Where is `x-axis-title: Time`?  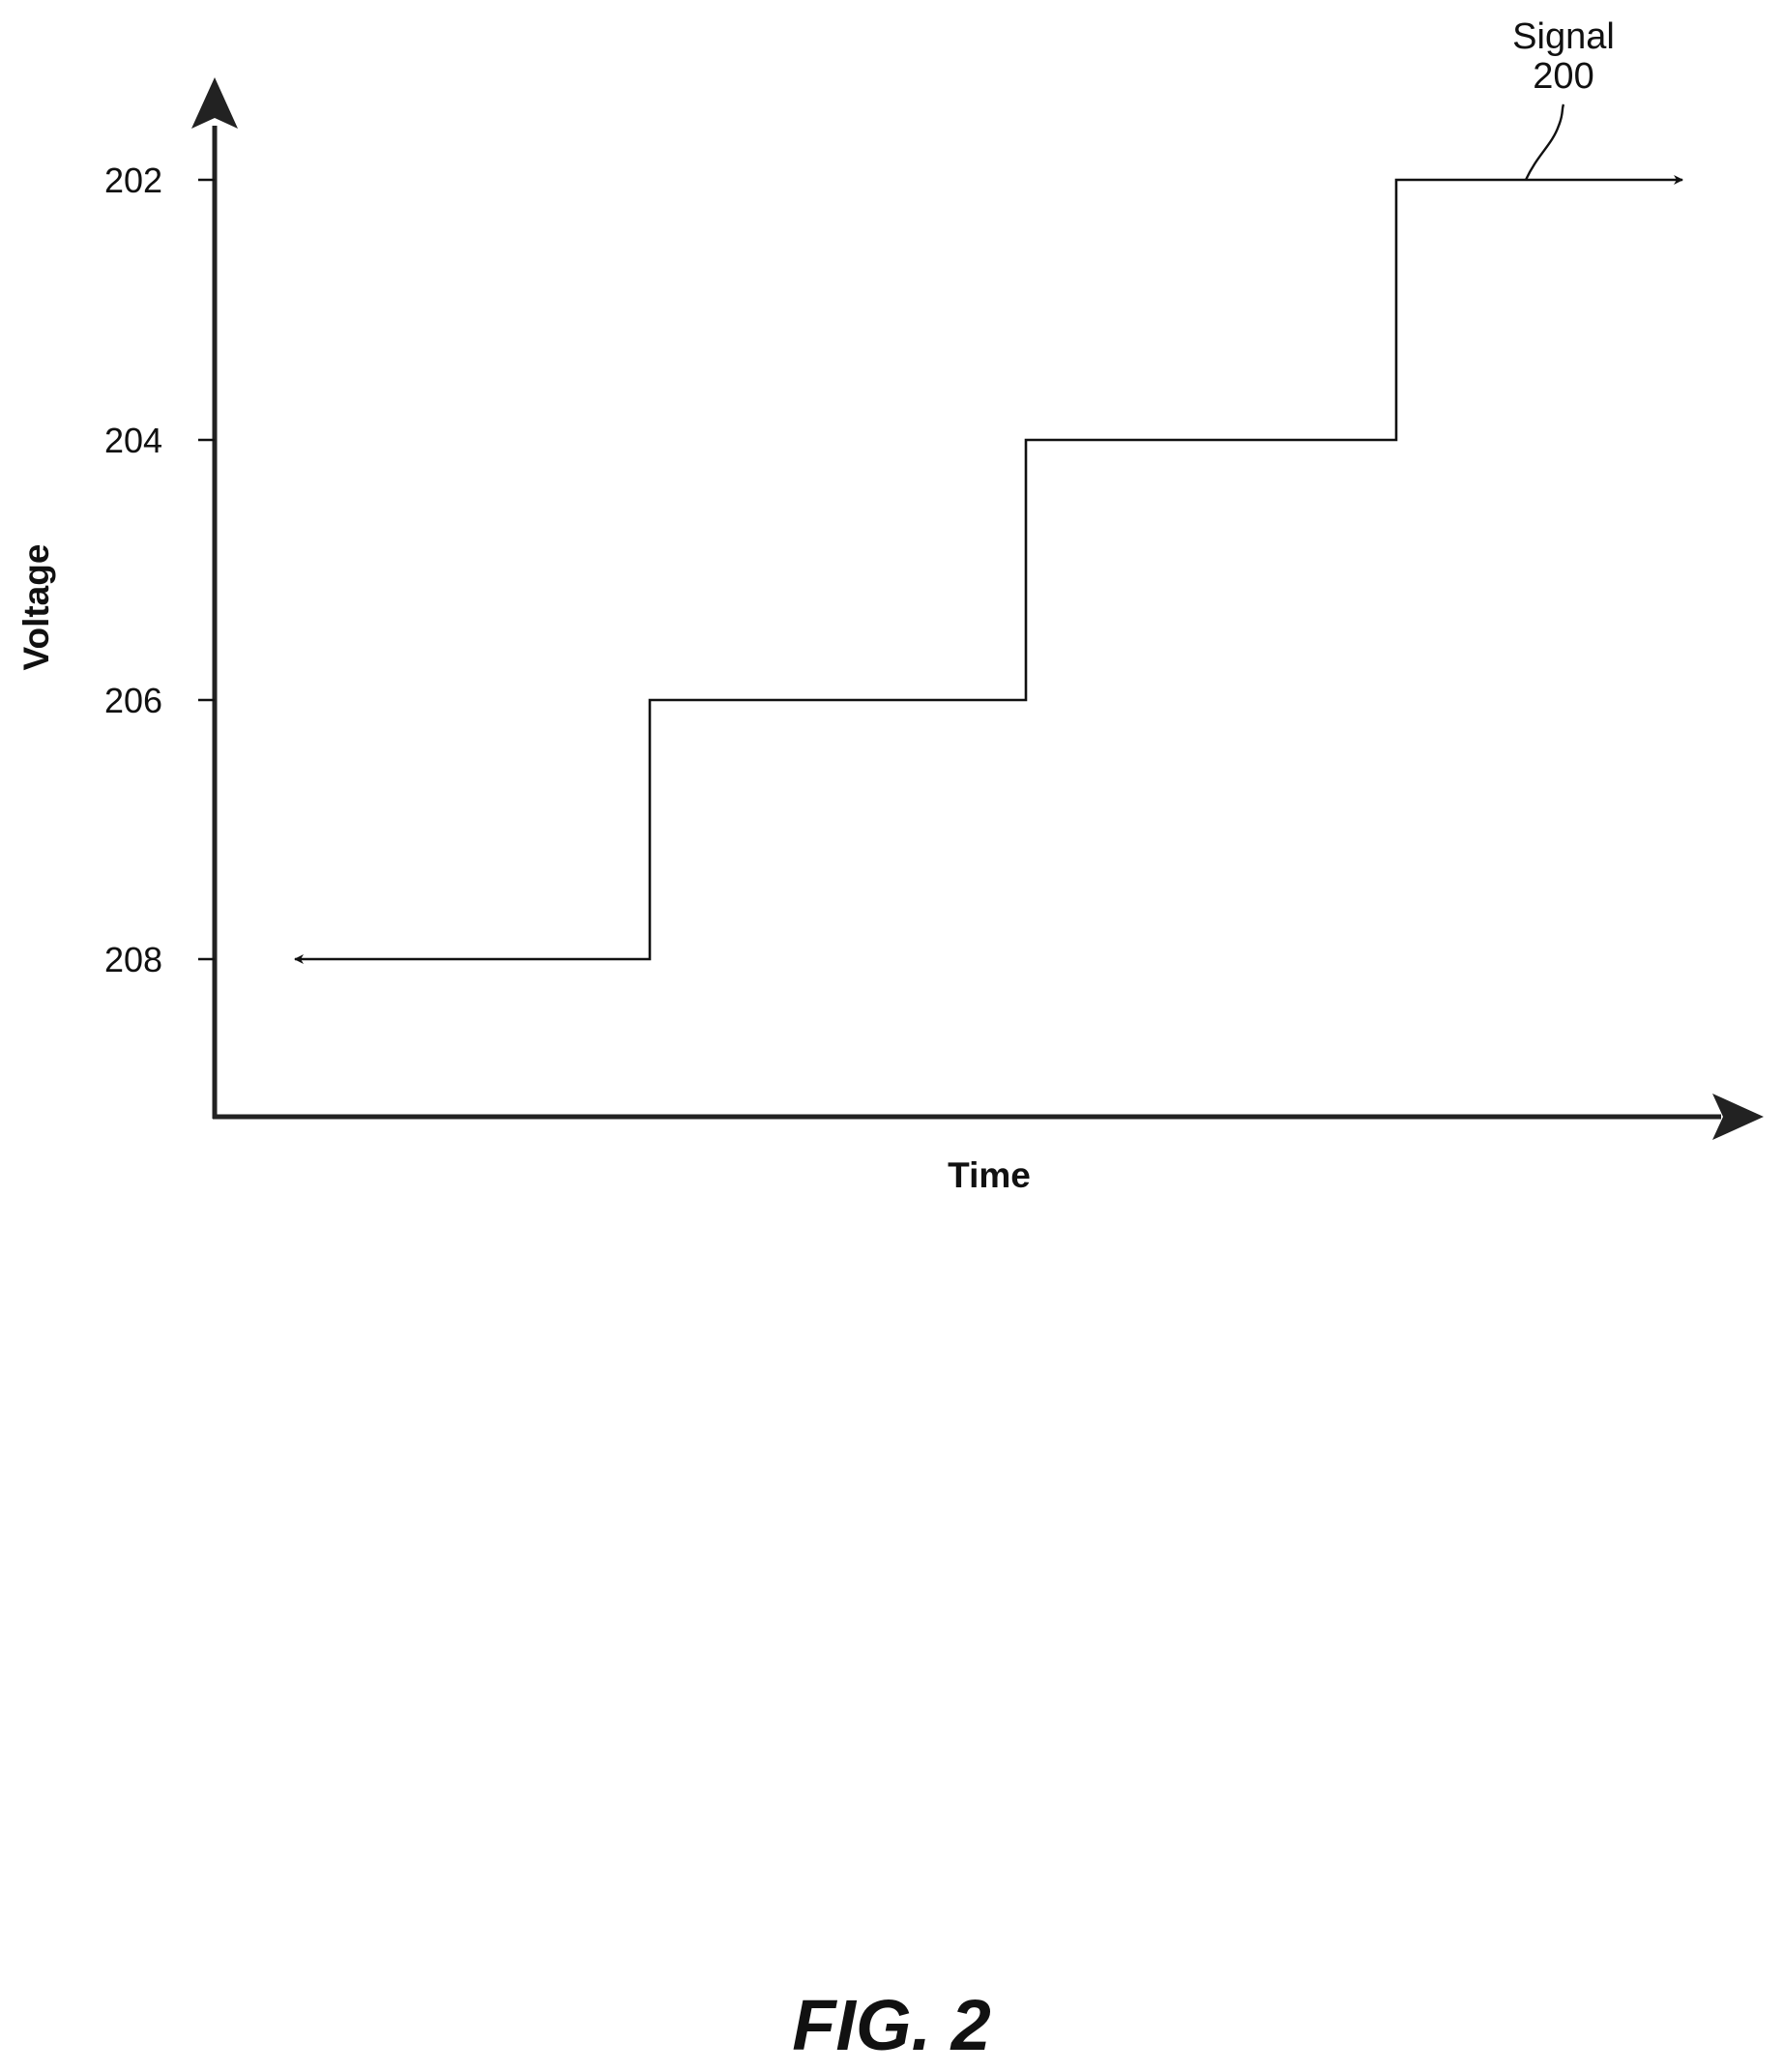
x-axis-title: Time is located at coordinates (990, 1175).